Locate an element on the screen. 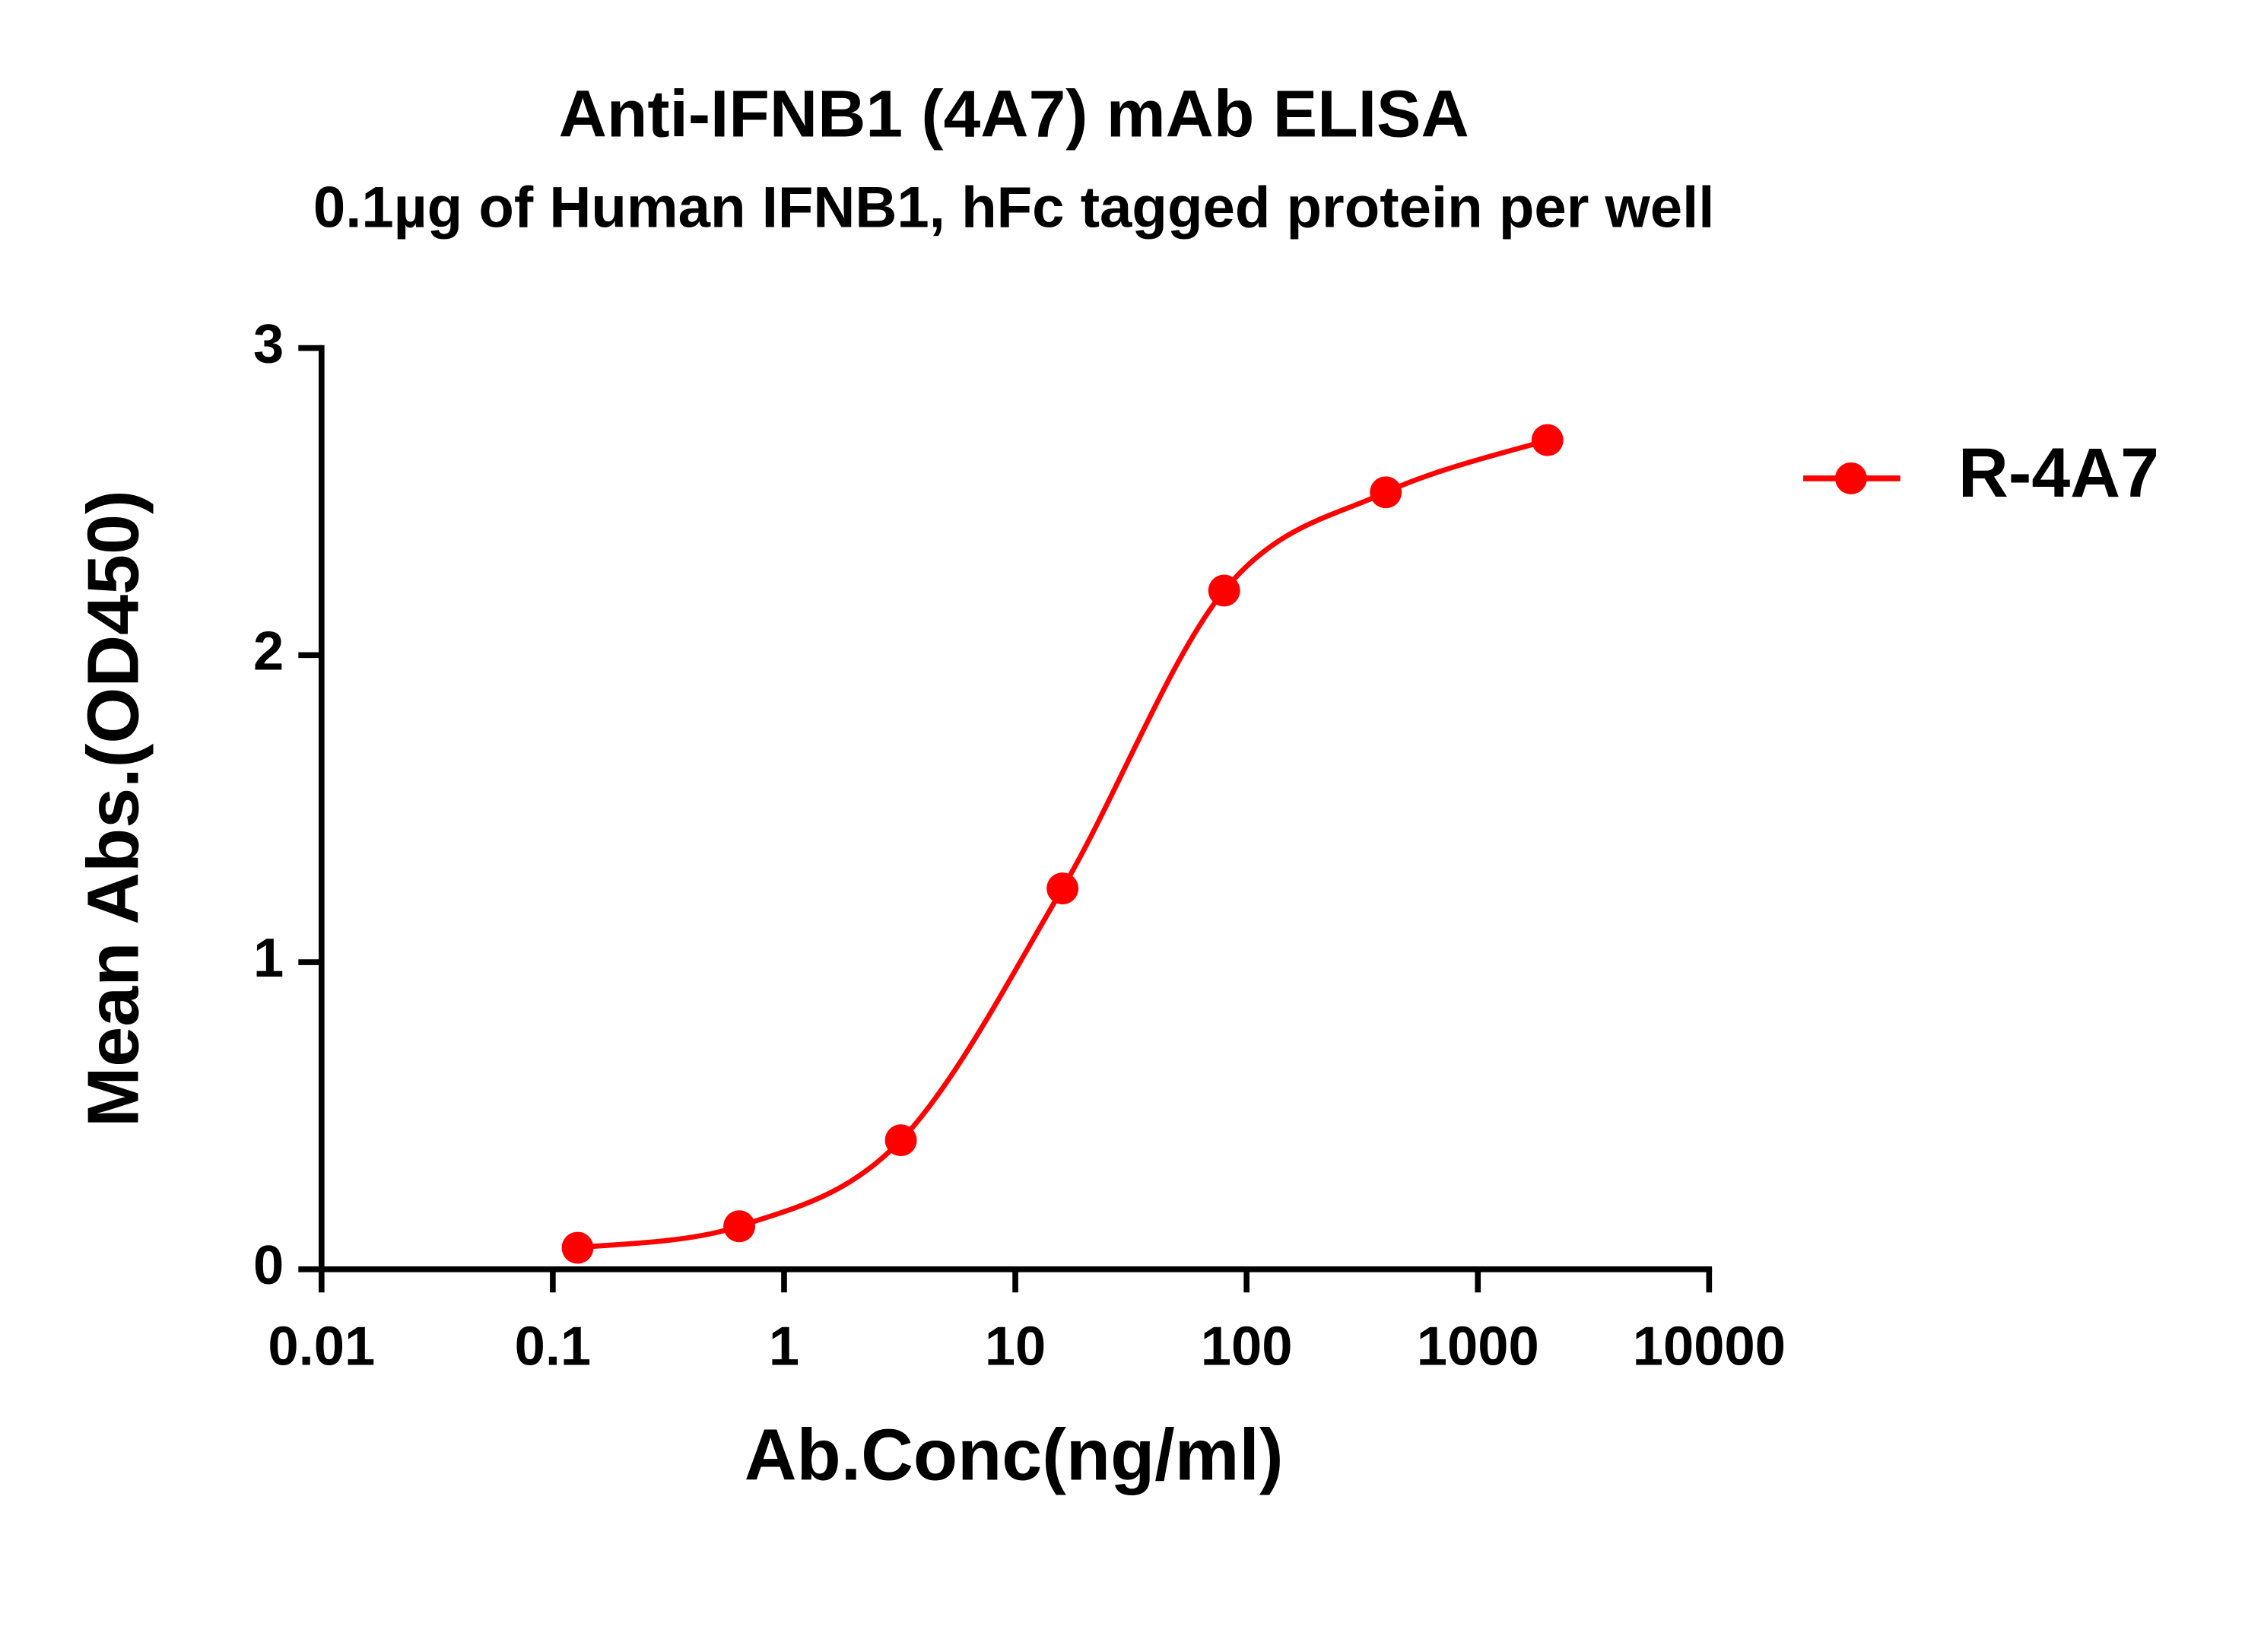  chart-title: Anti-IFNB1 (4A7) mAb ELISA is located at coordinates (1014, 114).